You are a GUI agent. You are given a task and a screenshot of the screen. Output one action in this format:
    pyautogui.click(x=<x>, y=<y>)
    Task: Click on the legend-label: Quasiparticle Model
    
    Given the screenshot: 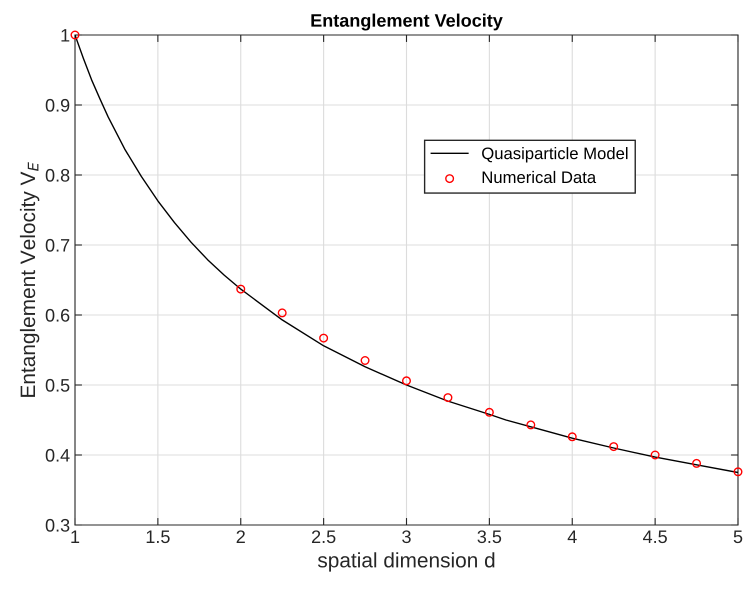 What is the action you would take?
    pyautogui.click(x=555, y=155)
    